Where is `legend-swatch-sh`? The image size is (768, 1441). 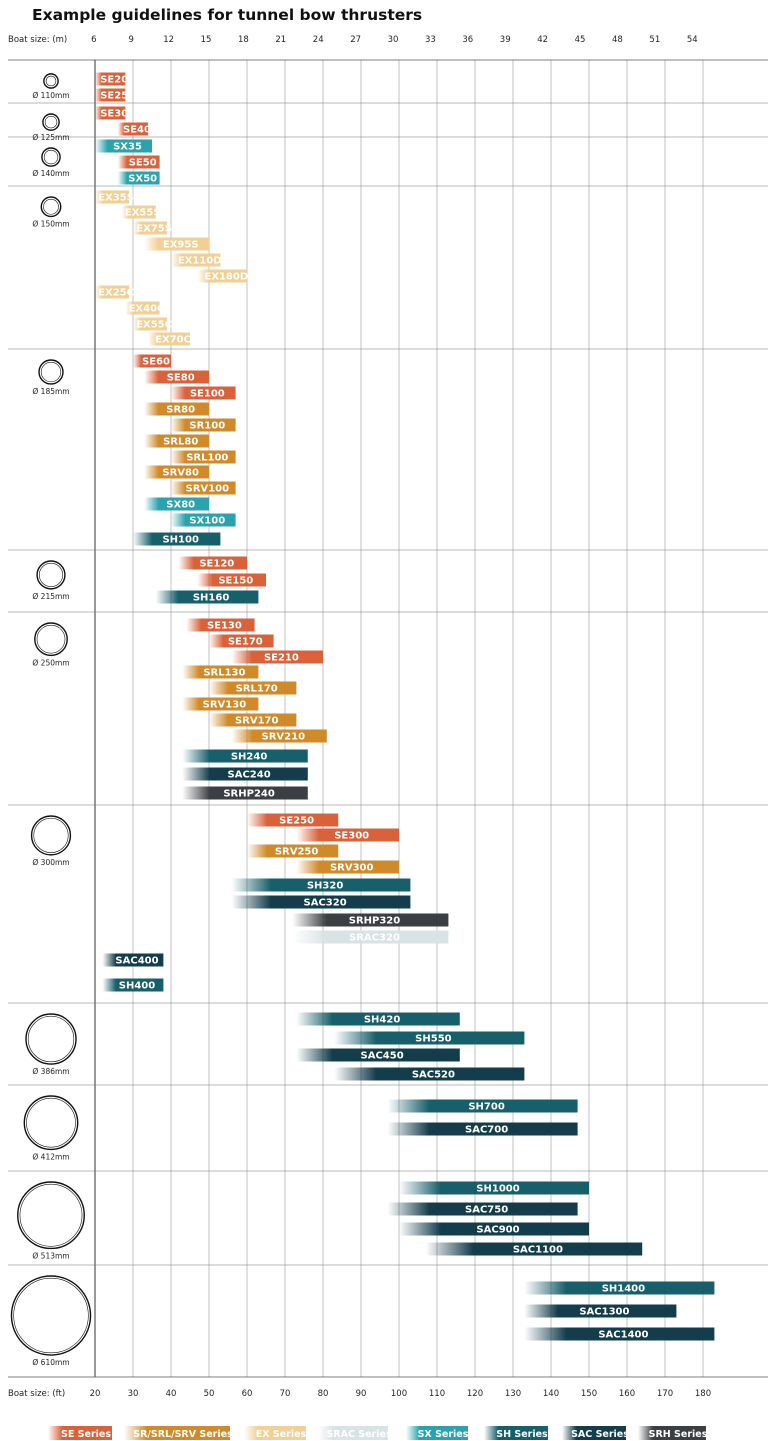
legend-swatch-sh is located at coordinates (516, 1433).